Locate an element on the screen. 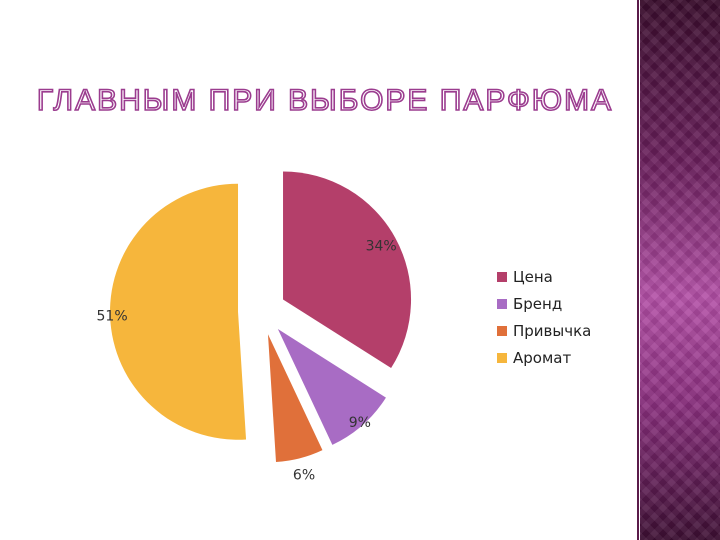  legend-label-price: Цена is located at coordinates (533, 276).